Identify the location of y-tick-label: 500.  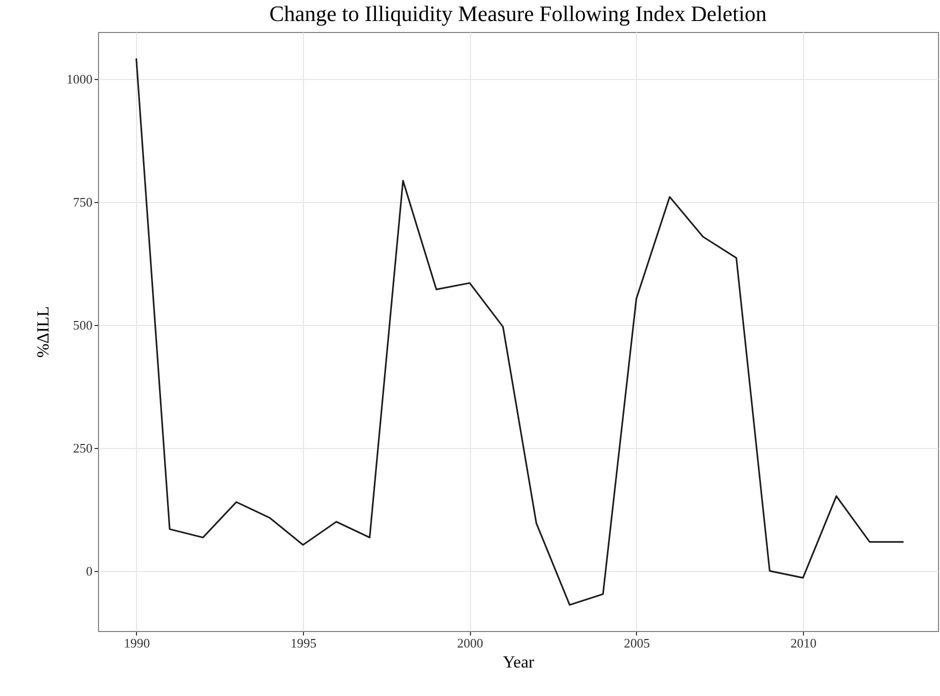
(82, 324).